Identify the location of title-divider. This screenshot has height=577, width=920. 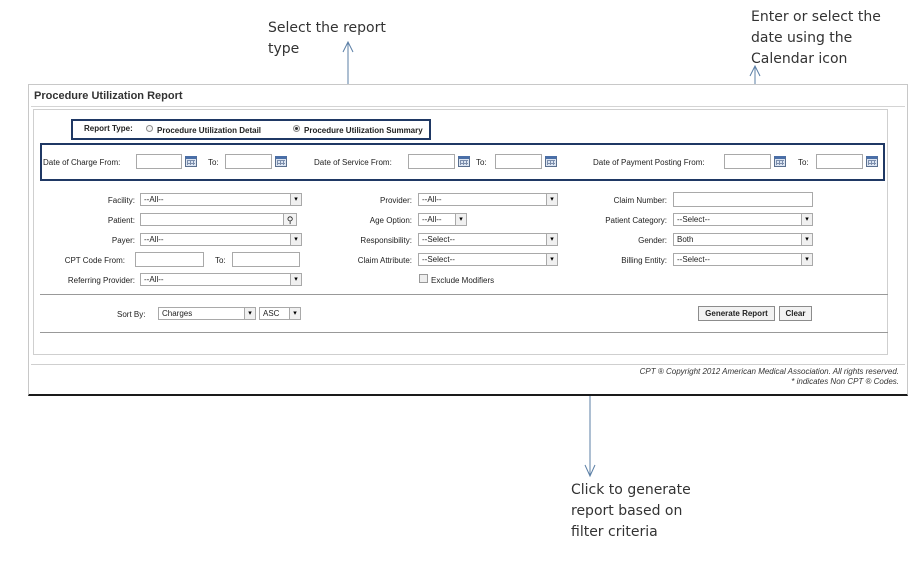
(468, 106).